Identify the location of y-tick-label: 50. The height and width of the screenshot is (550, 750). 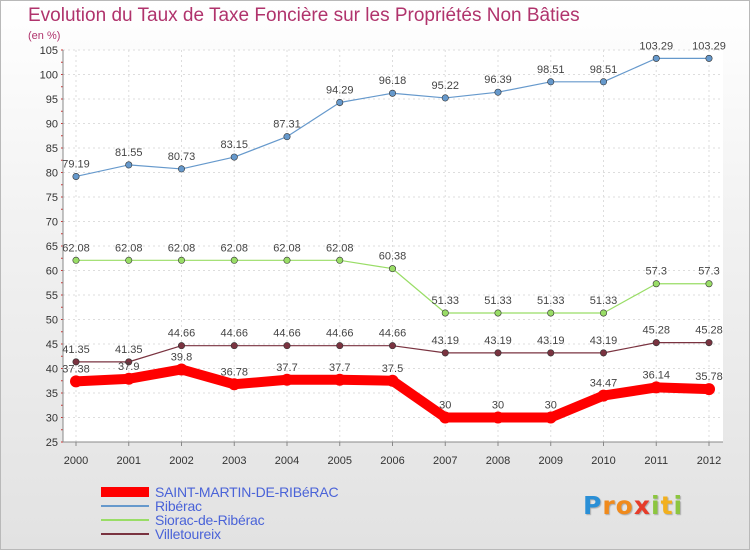
(52, 321).